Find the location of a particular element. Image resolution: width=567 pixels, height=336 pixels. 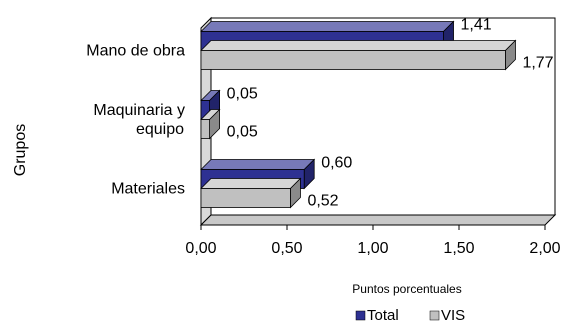

category-label: Maquinaria y equipo is located at coordinates (139, 120).